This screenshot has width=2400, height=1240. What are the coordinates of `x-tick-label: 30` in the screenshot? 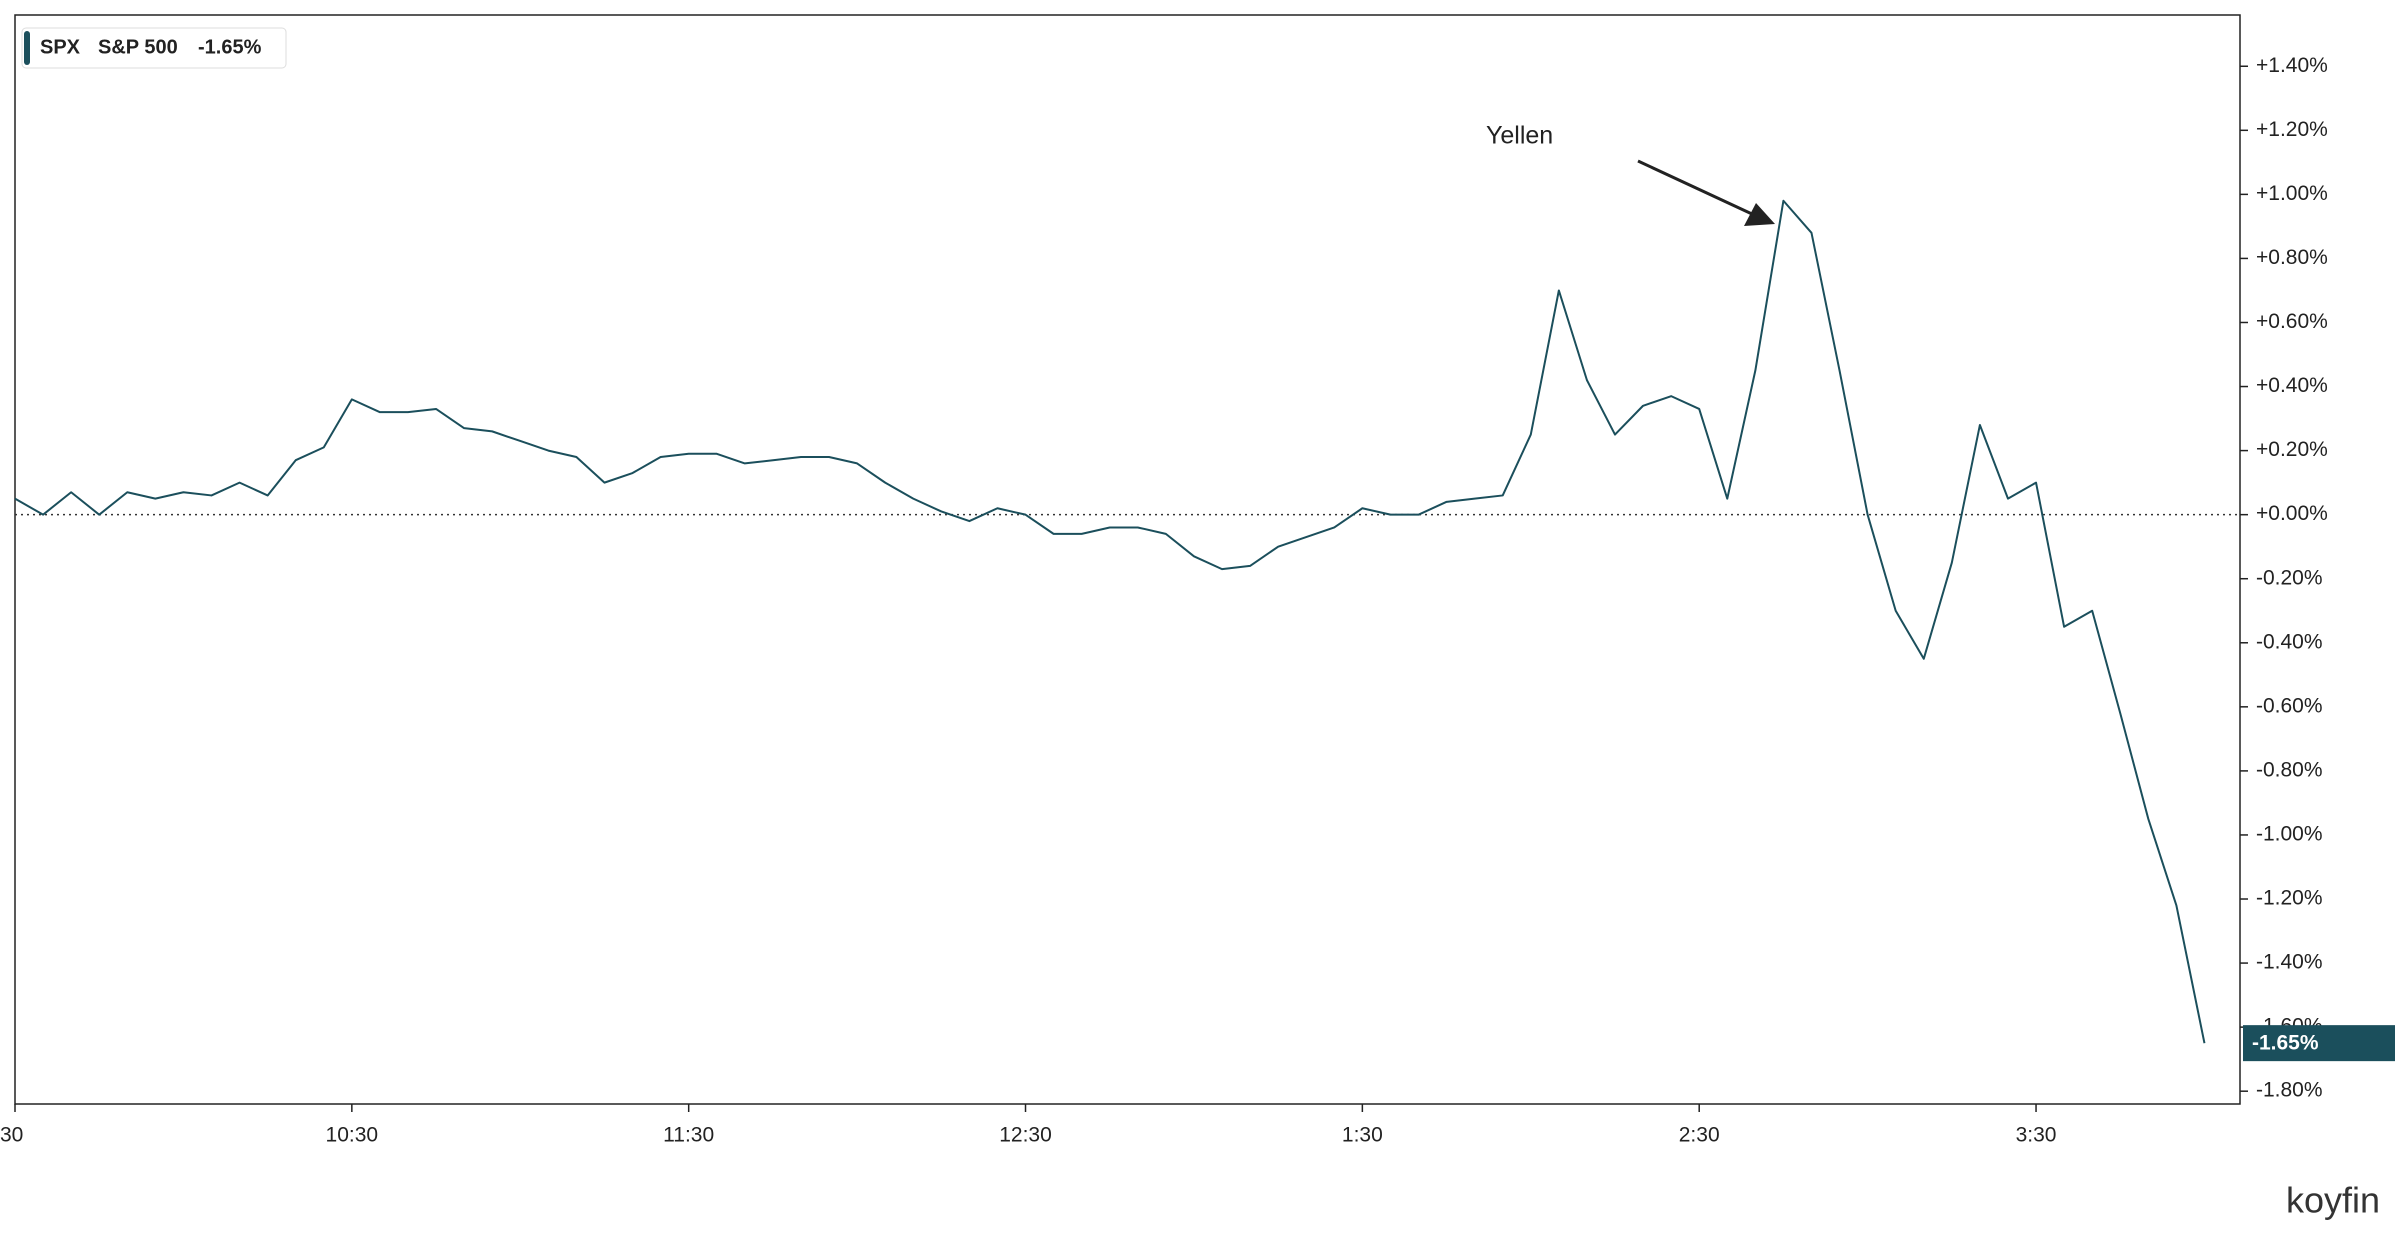 It's located at (11, 1135).